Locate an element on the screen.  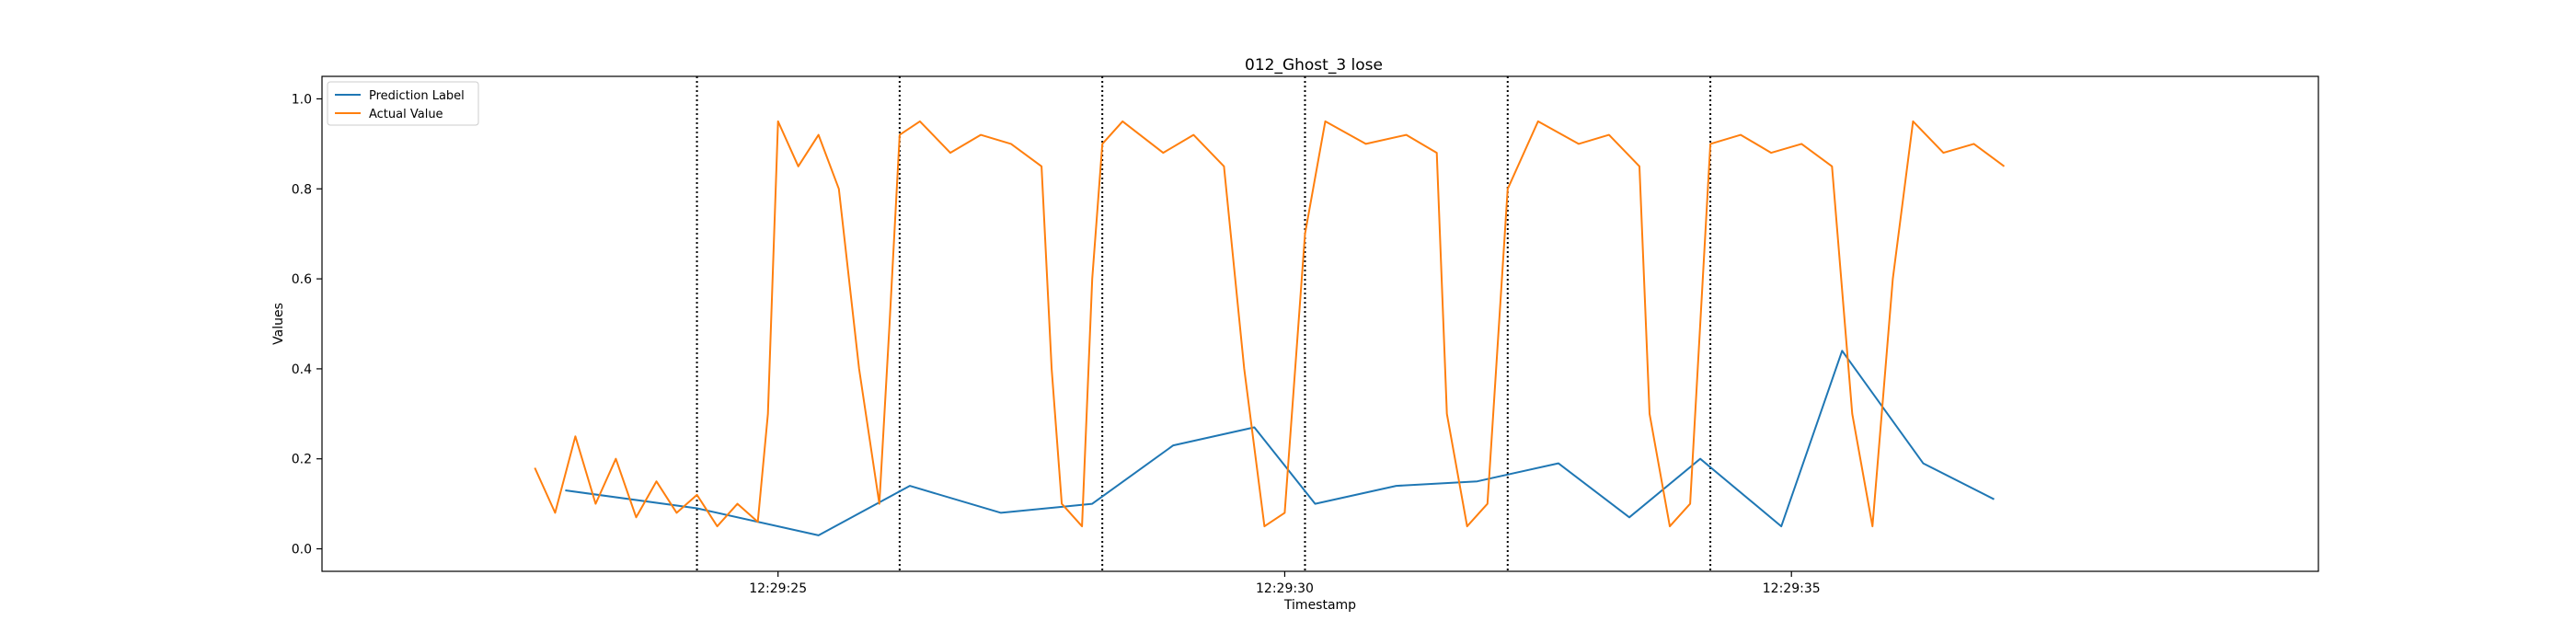
y-axis: 0.0 0.2 0.4 0.6 0.8 1.0 is located at coordinates (307, 325).